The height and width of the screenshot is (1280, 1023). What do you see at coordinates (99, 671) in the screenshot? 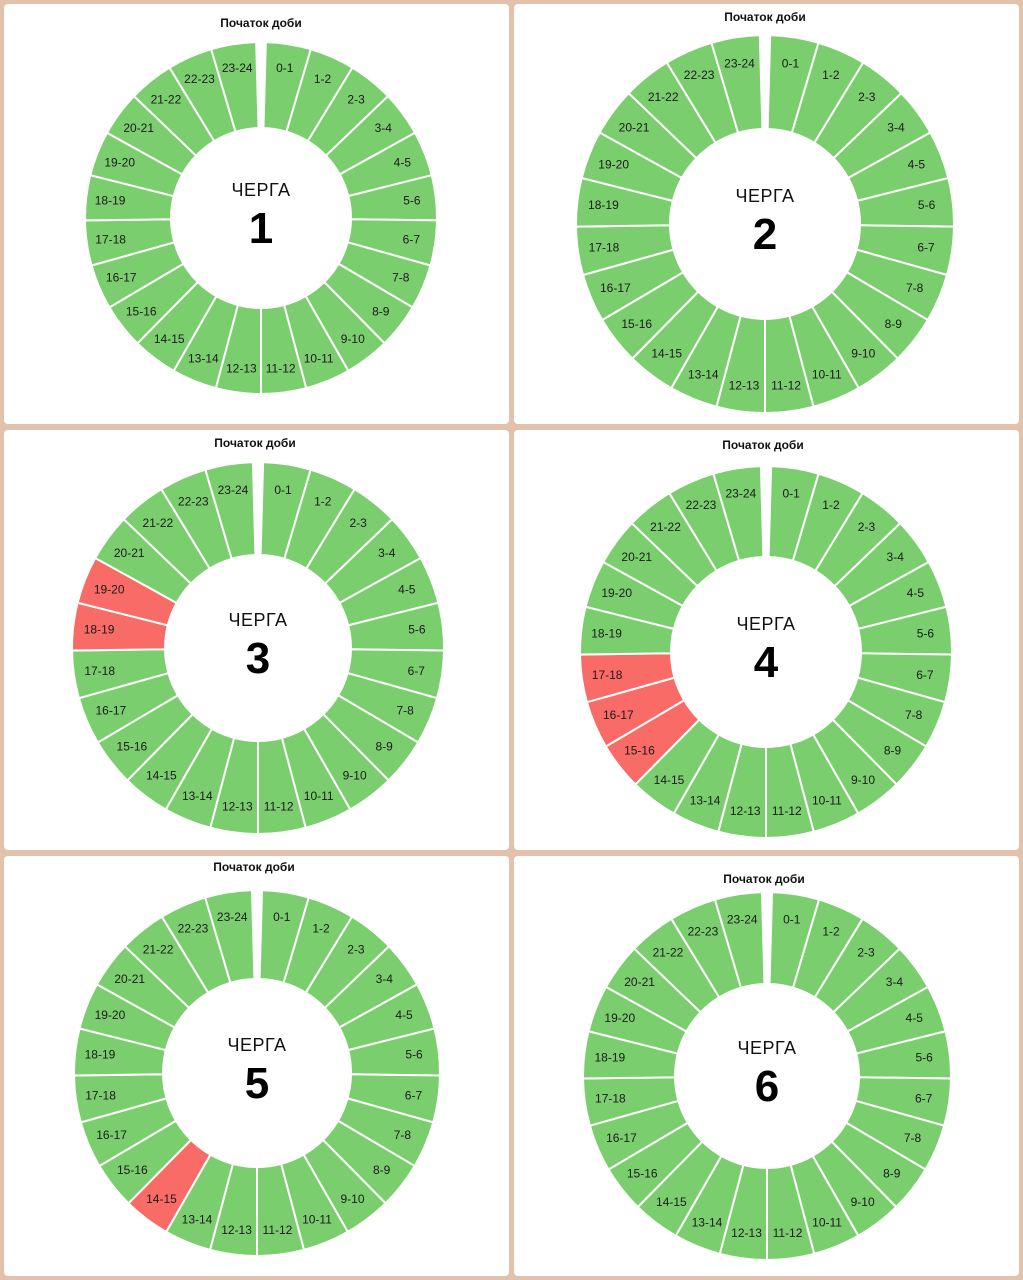
I see `hour-slot-label: 17-18` at bounding box center [99, 671].